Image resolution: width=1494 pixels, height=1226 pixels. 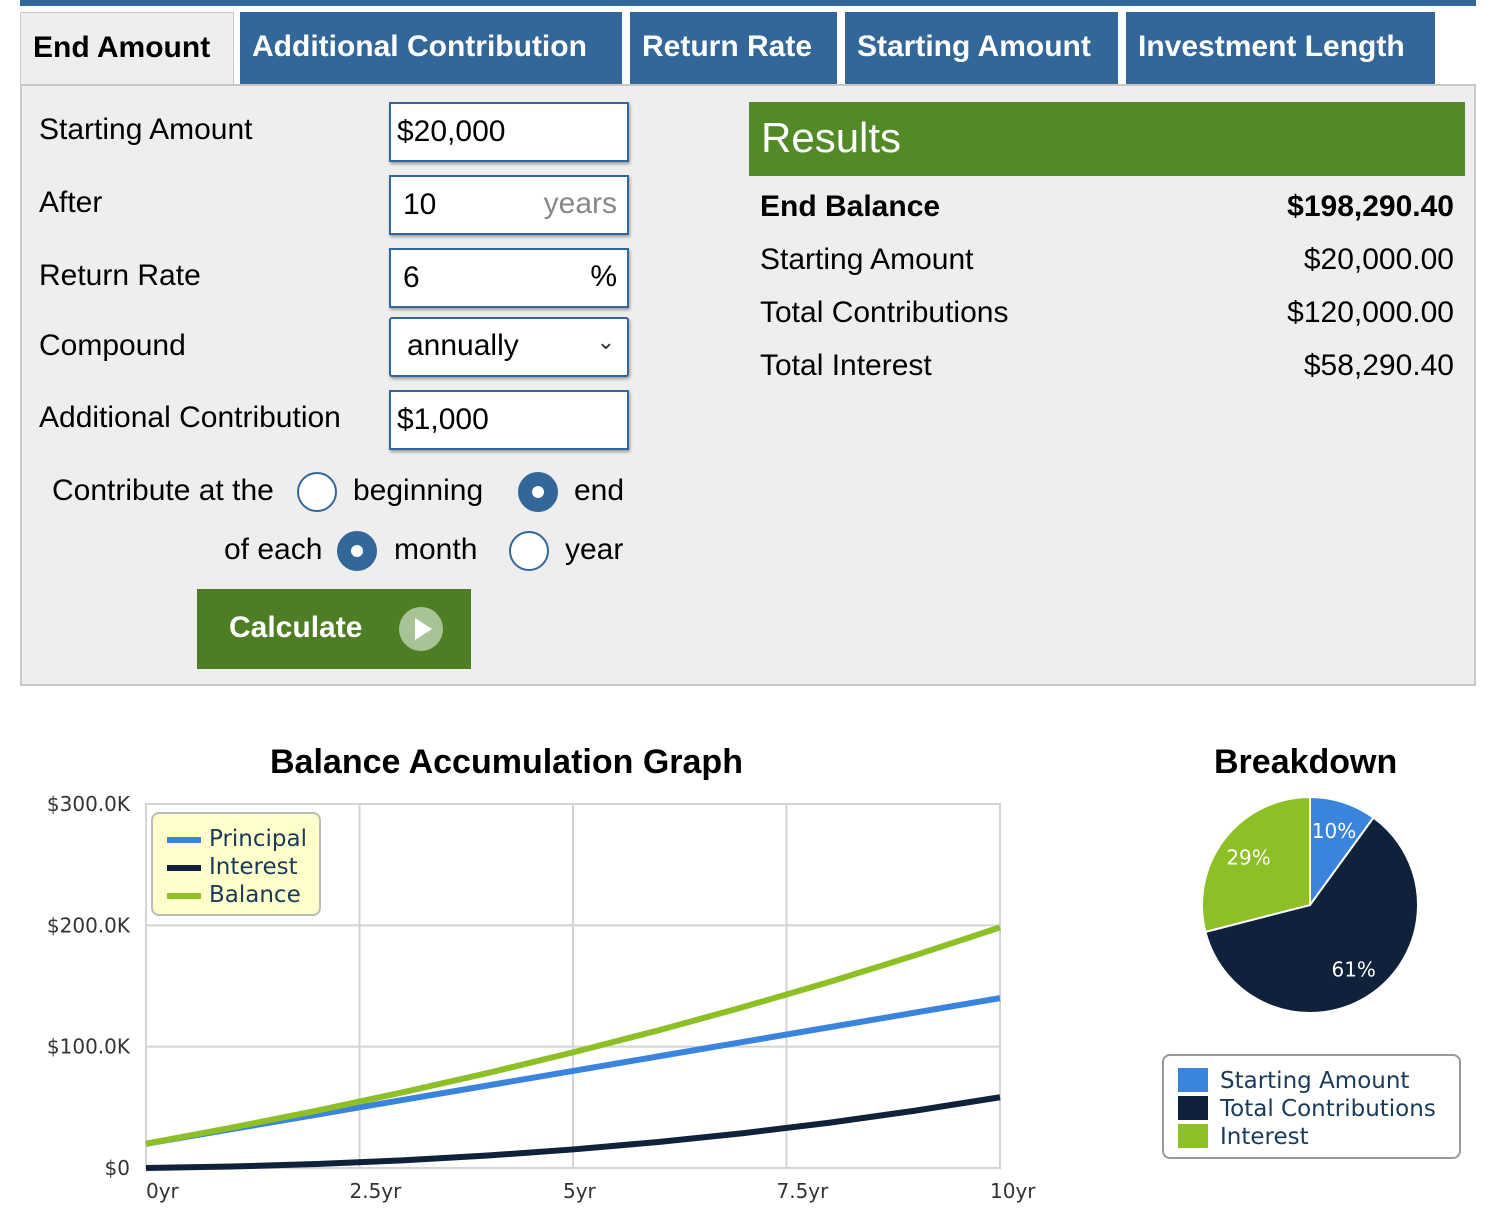 What do you see at coordinates (89, 804) in the screenshot?
I see `y-tick-label: $300.0K` at bounding box center [89, 804].